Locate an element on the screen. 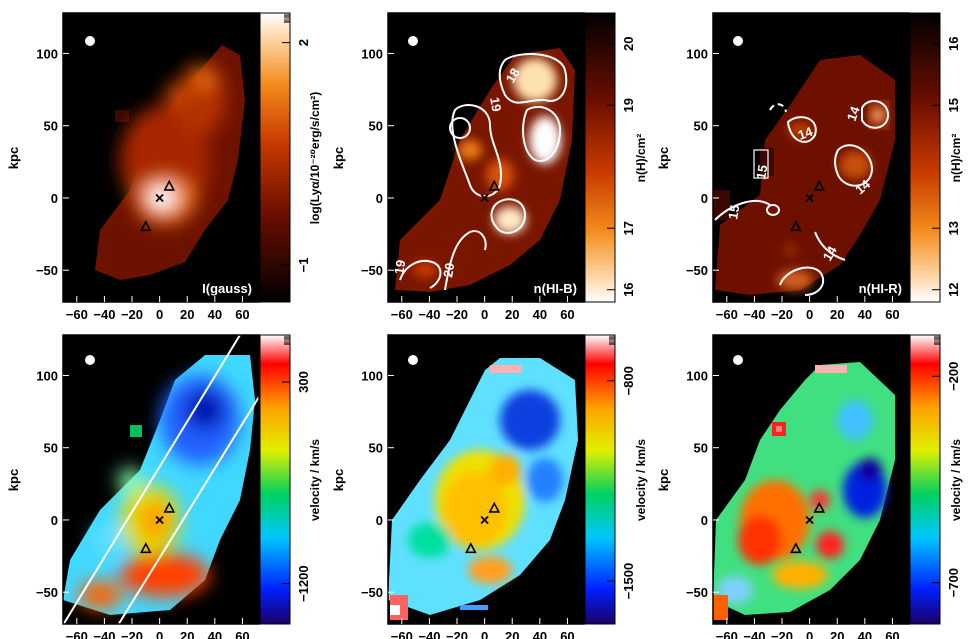  velocity-map is located at coordinates (804, 491).